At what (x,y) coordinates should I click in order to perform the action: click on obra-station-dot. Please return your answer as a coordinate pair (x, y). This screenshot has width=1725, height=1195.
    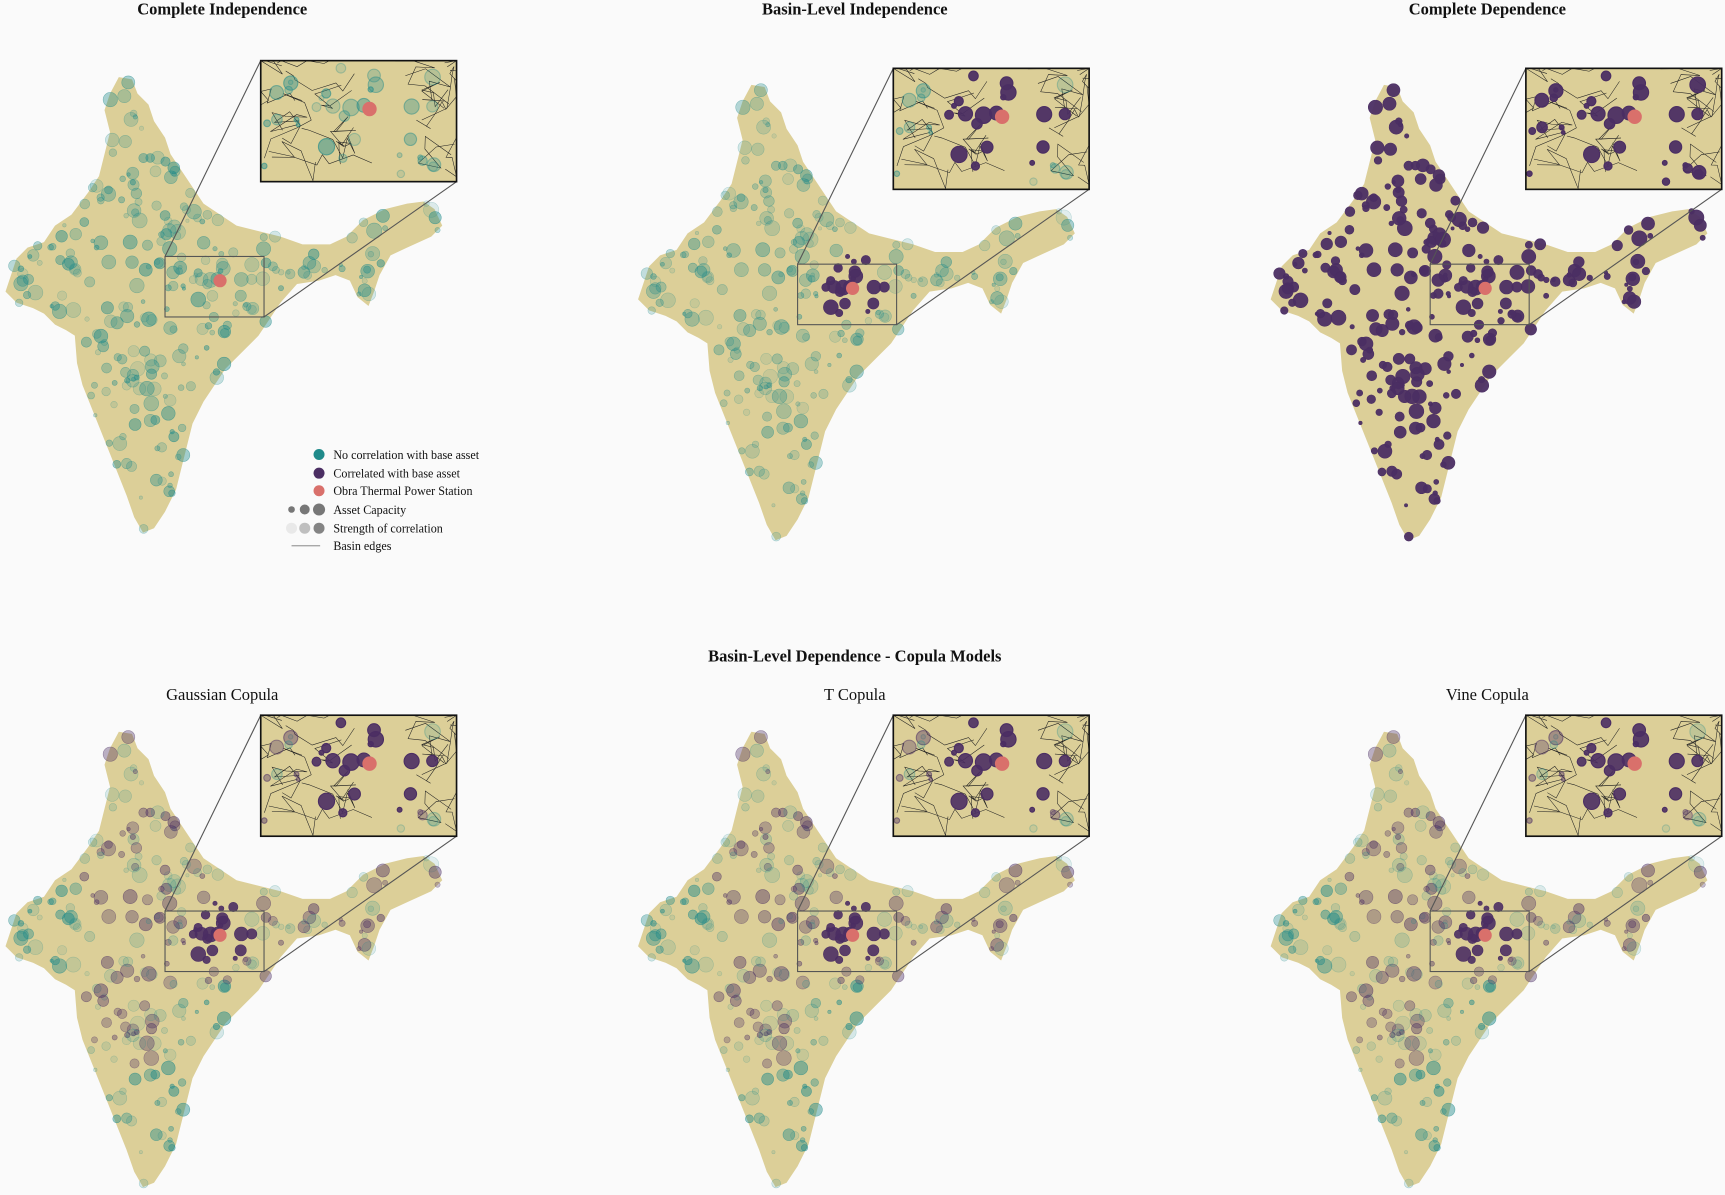
    Looking at the image, I should click on (220, 935).